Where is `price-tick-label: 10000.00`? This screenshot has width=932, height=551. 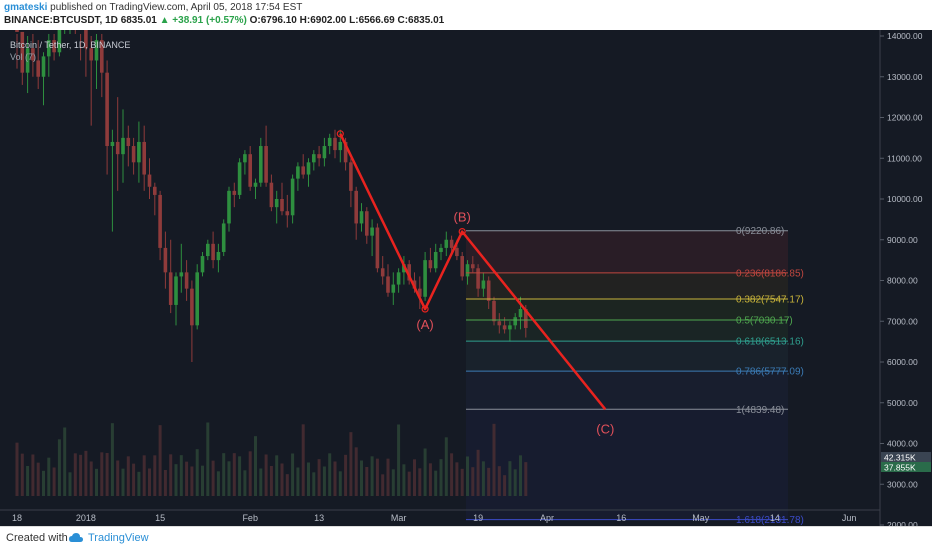 price-tick-label: 10000.00 is located at coordinates (905, 199).